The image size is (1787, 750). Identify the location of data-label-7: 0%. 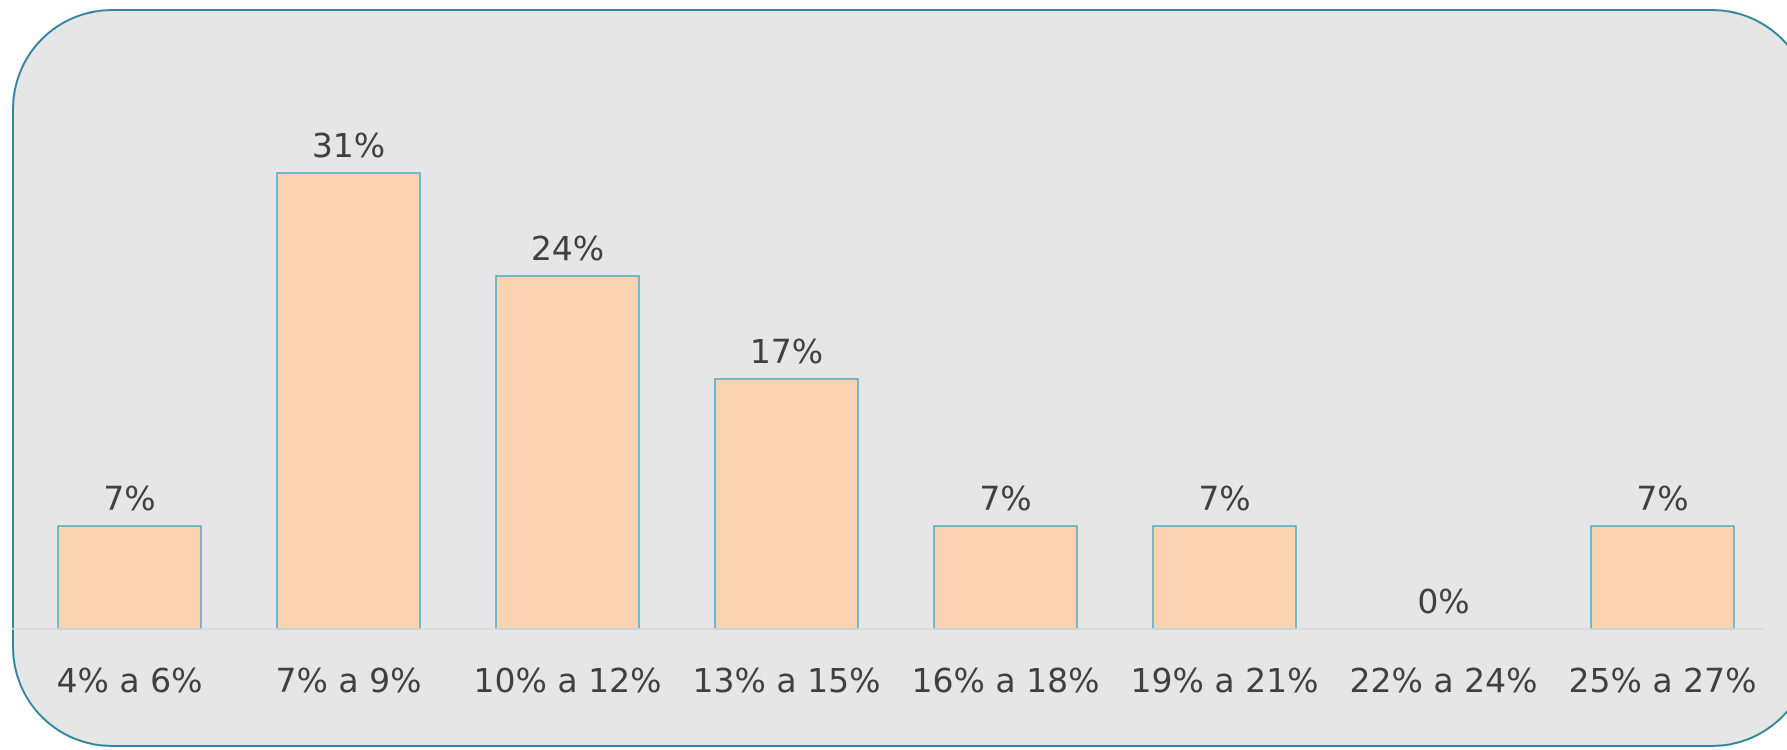
(1443, 601).